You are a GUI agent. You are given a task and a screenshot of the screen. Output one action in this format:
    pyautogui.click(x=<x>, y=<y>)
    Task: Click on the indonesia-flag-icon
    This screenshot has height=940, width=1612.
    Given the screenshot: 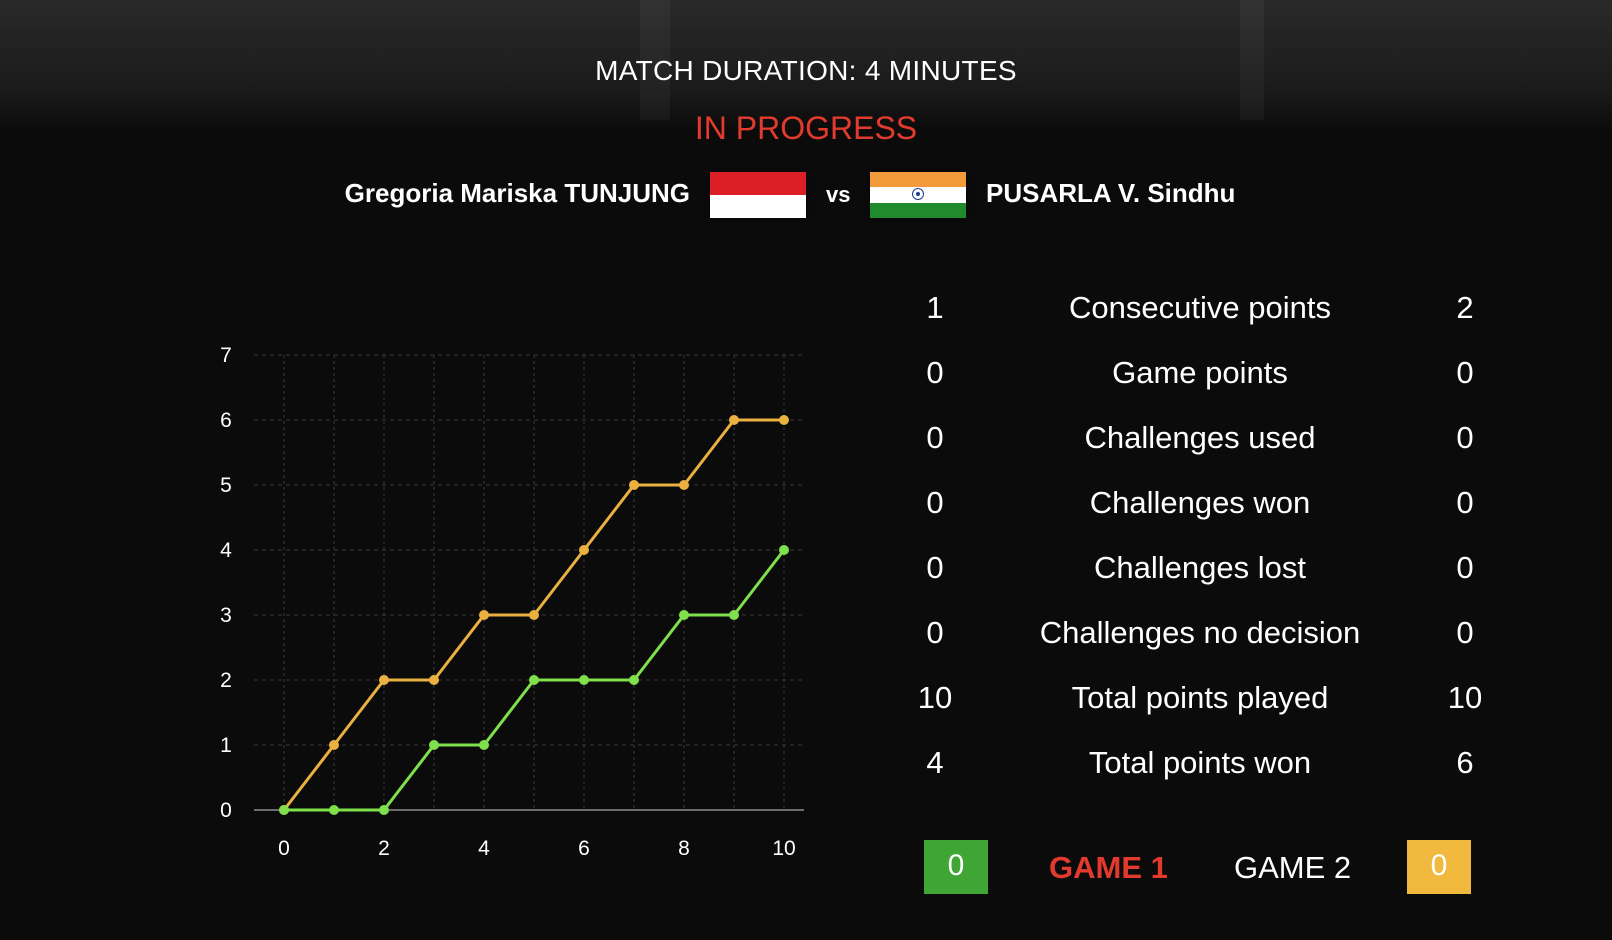 What is the action you would take?
    pyautogui.click(x=758, y=195)
    